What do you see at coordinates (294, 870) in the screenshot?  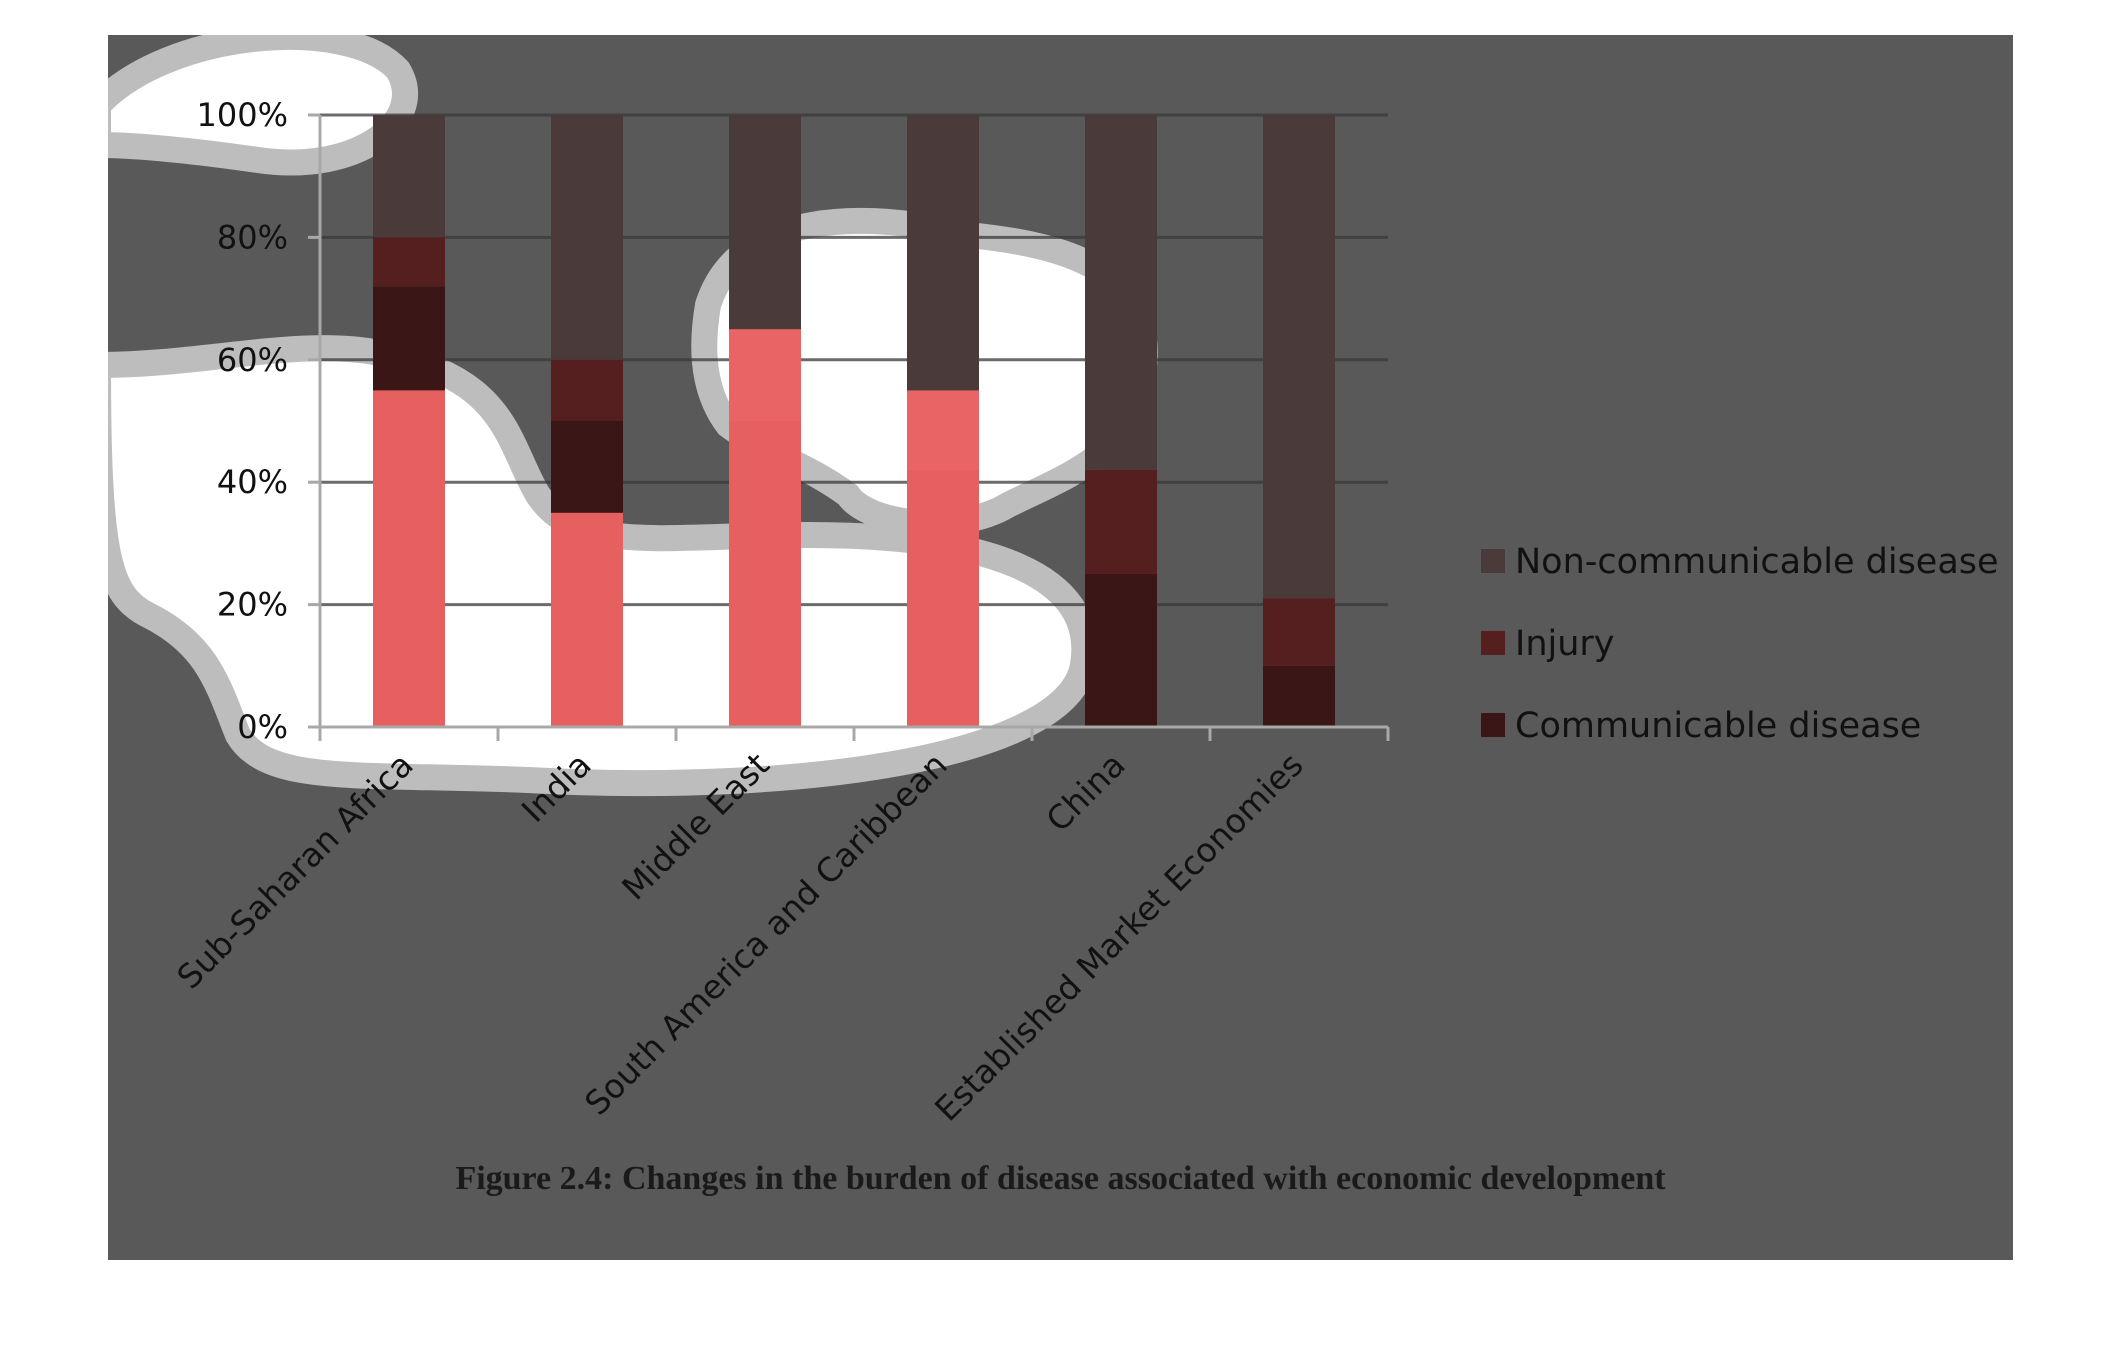 I see `category-label: Sub-Saharan Africa` at bounding box center [294, 870].